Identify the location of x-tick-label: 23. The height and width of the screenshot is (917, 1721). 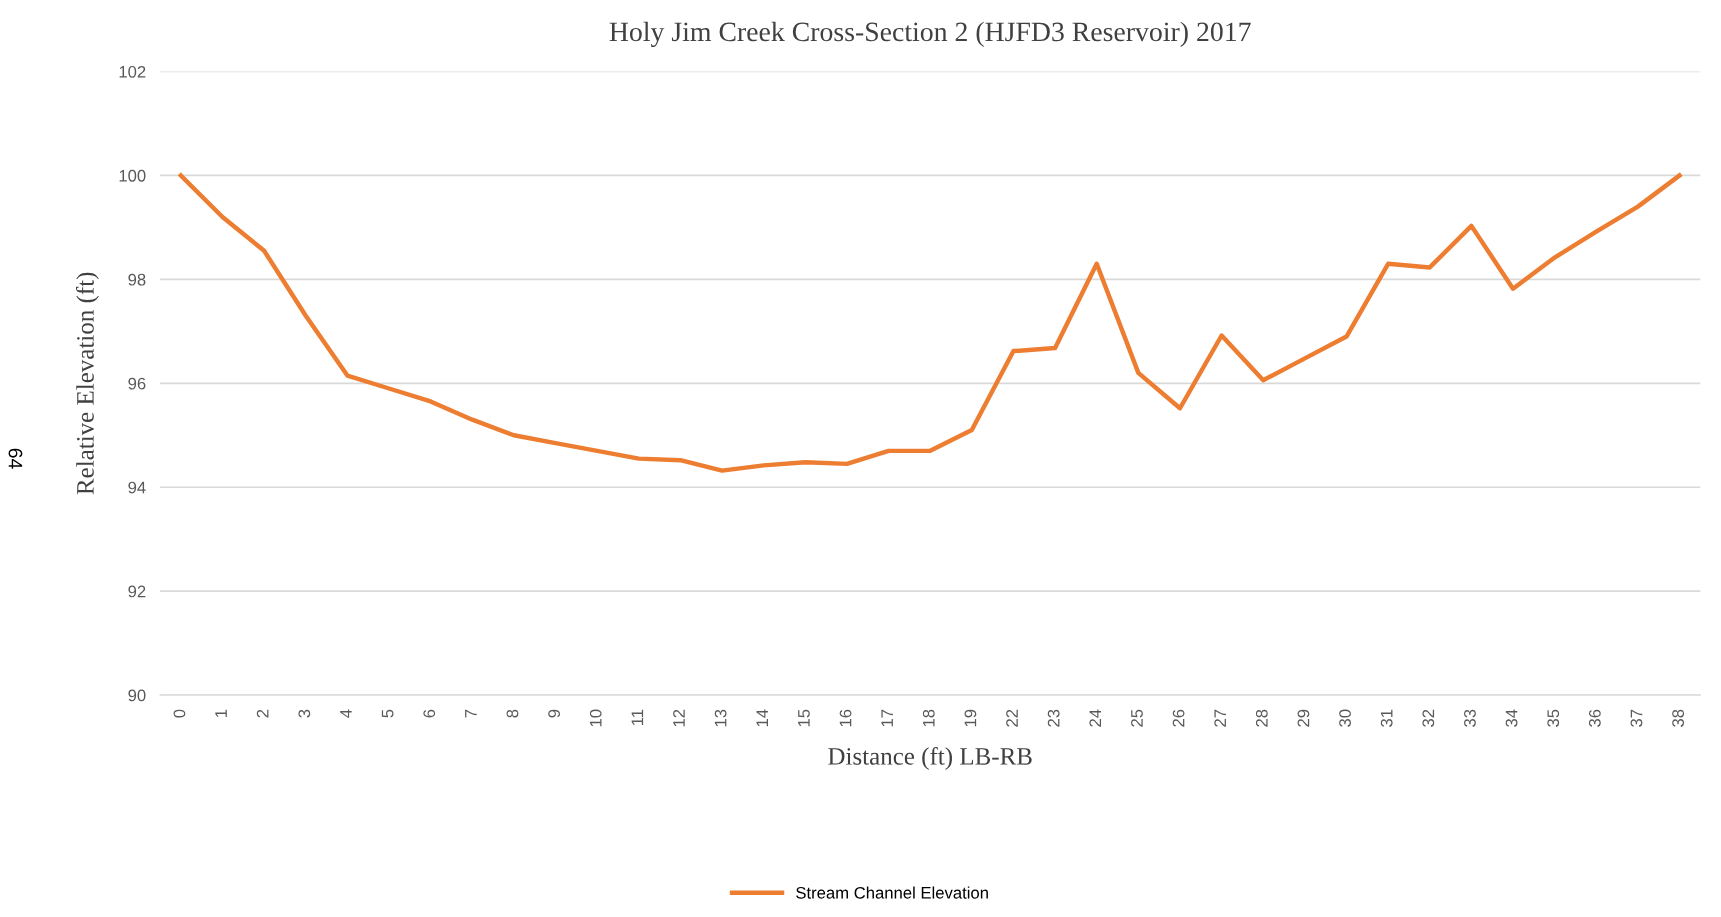
(1053, 718).